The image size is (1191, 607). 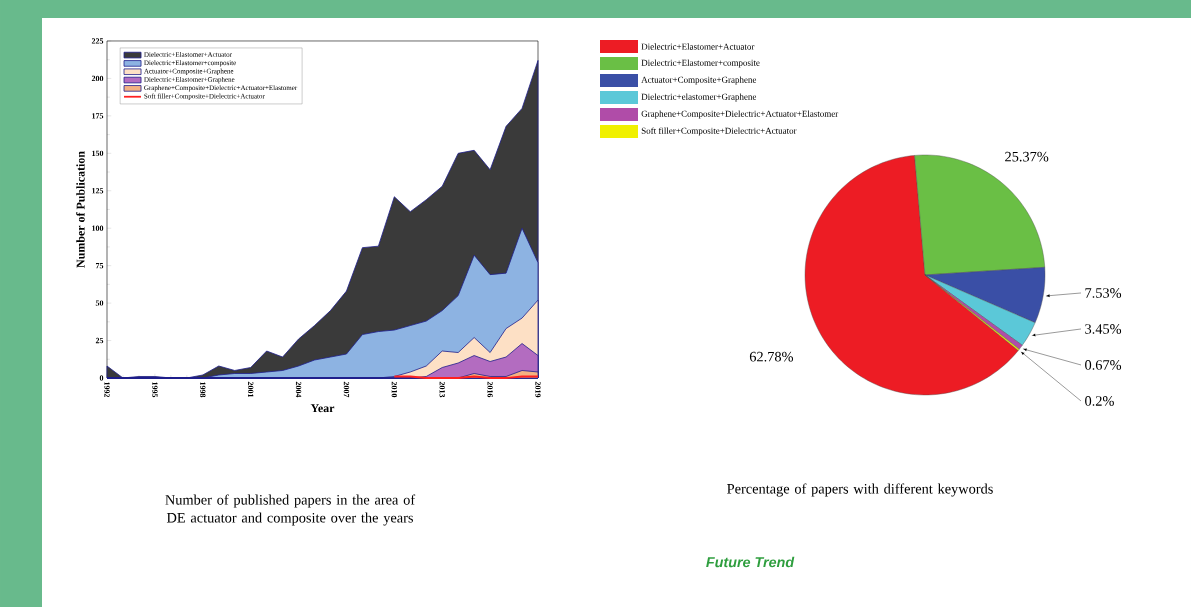 What do you see at coordinates (740, 114) in the screenshot?
I see `legend-label: Graphene+Composite+Dielectric+Actuator+Elastomer` at bounding box center [740, 114].